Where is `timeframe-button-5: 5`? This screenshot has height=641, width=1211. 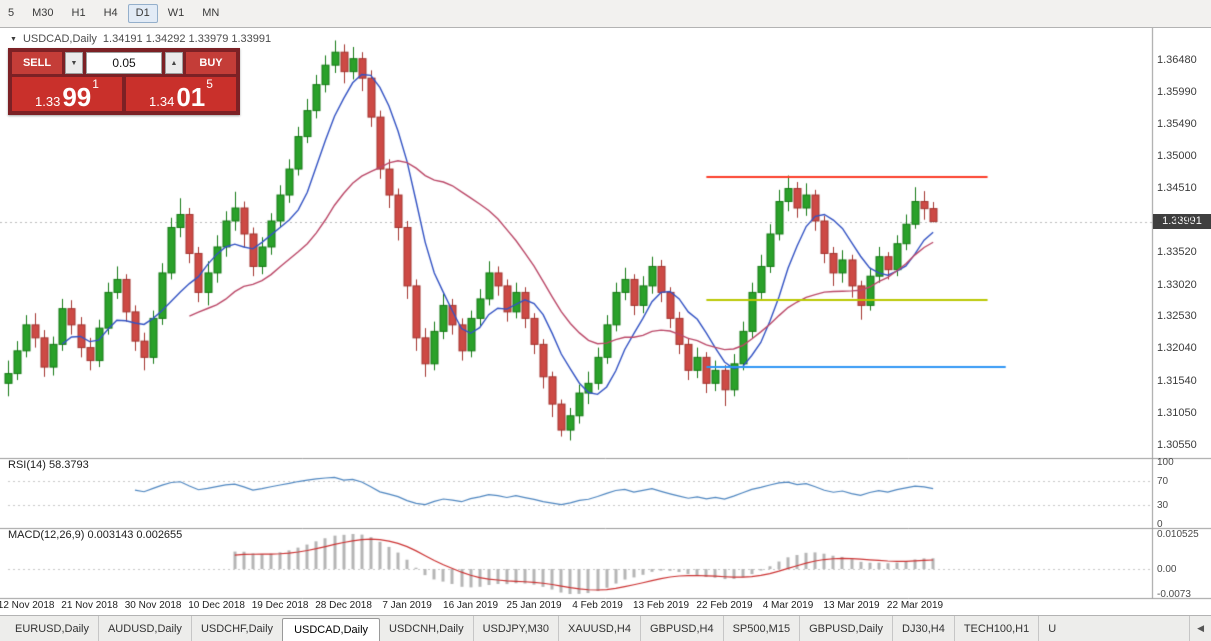 timeframe-button-5: 5 is located at coordinates (11, 13).